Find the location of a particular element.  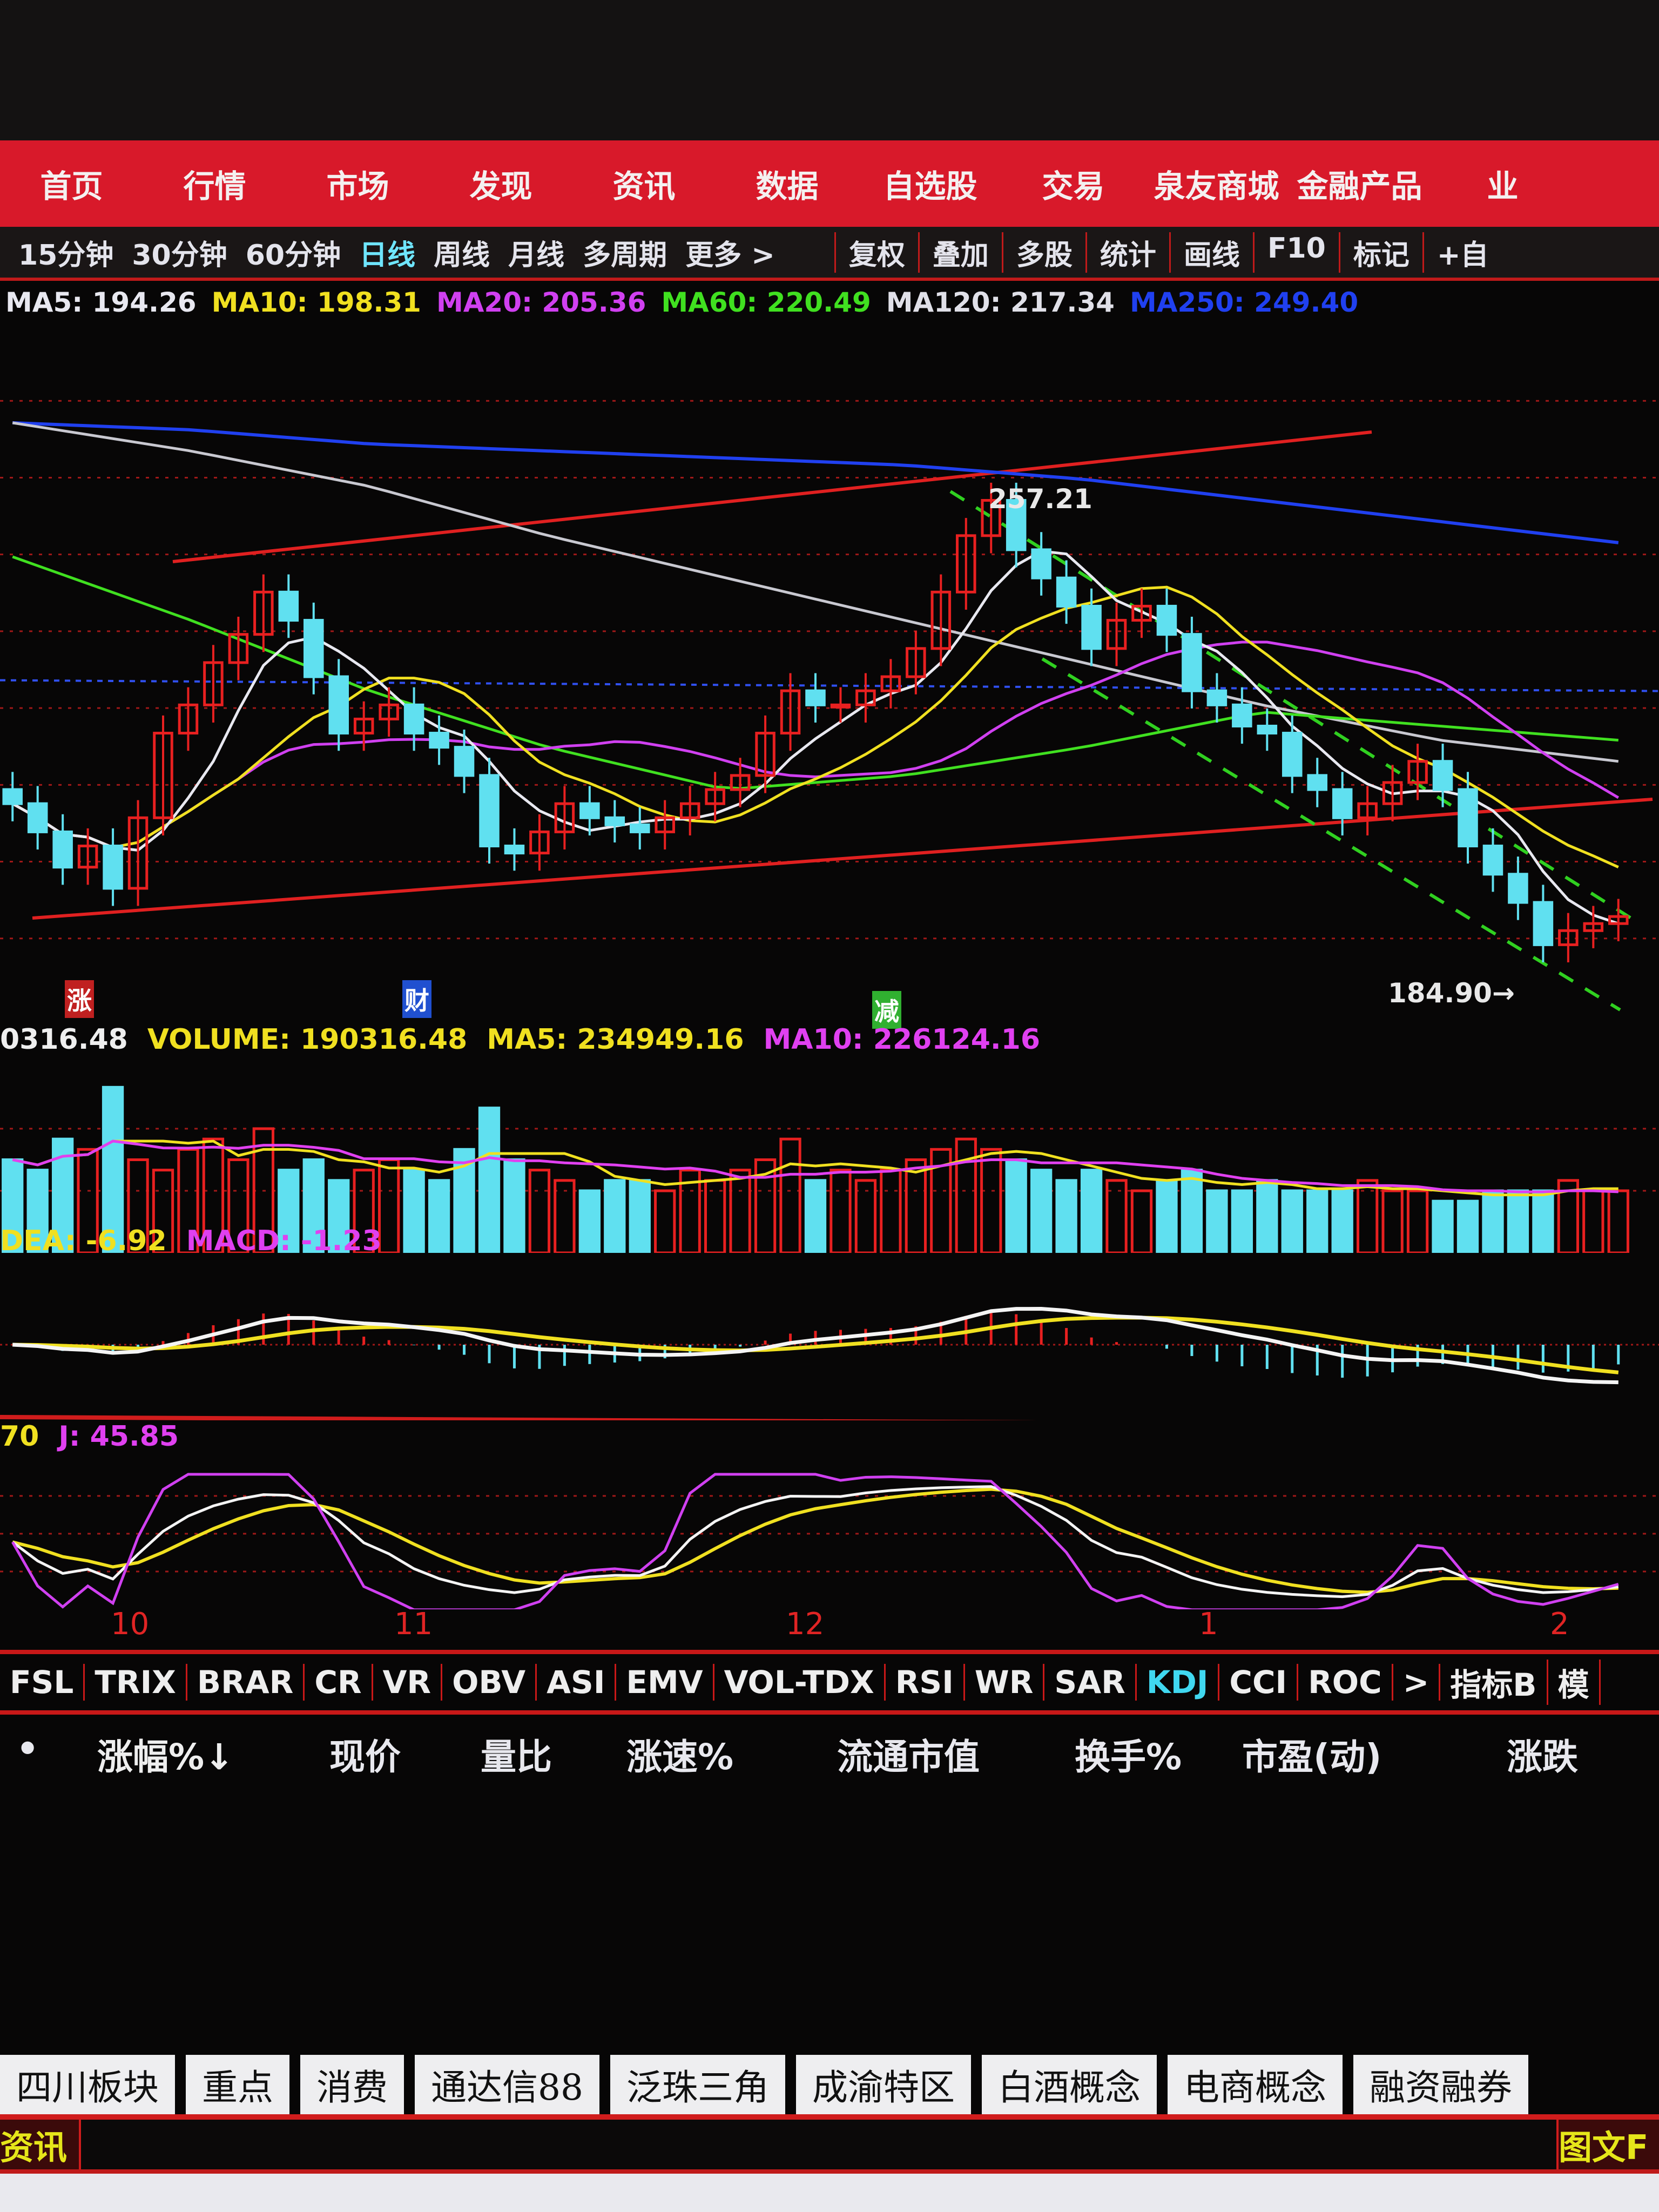

period-tab: 月线 is located at coordinates (536, 255).